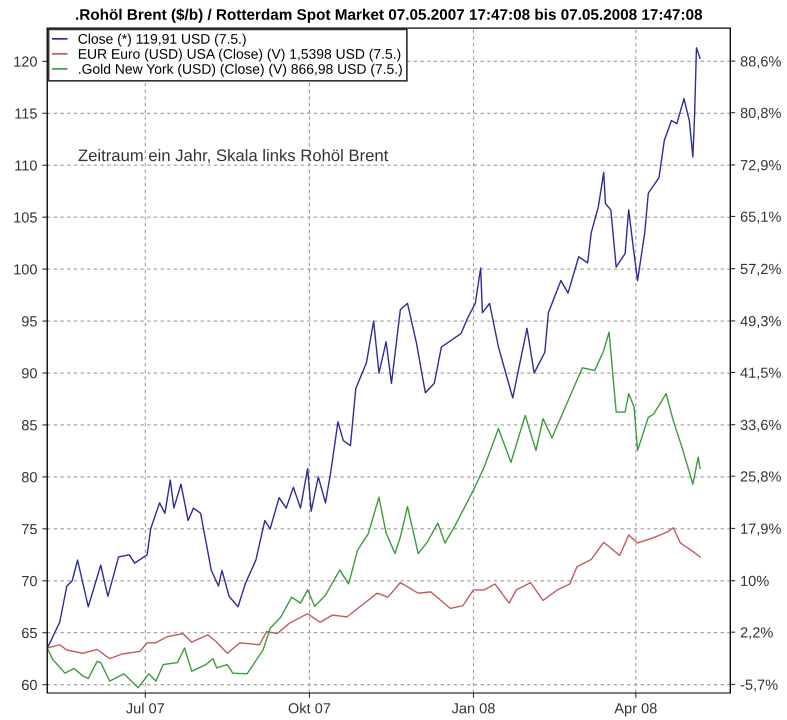 The height and width of the screenshot is (720, 787). What do you see at coordinates (760, 270) in the screenshot?
I see `y2-tick-label: 57,2%` at bounding box center [760, 270].